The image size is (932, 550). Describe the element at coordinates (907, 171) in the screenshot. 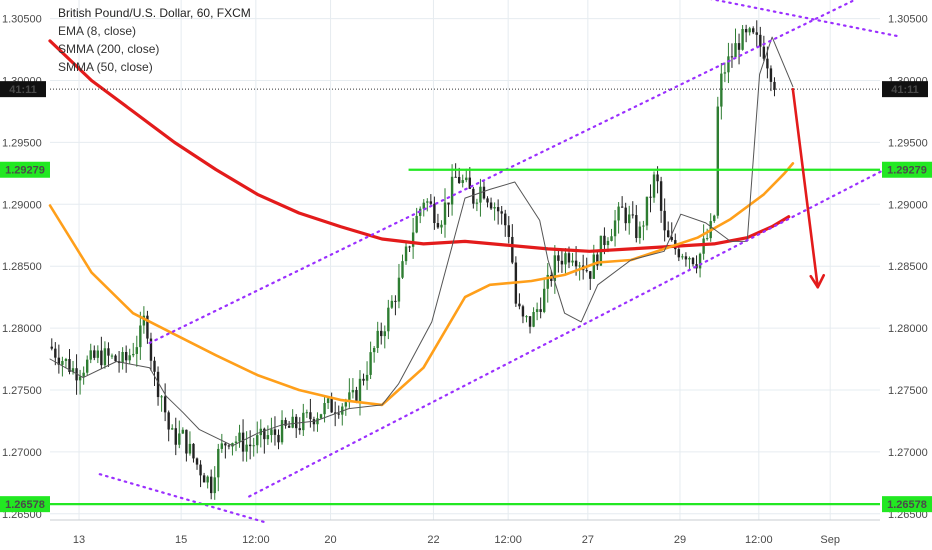

I see `resistance-badge-right-text: 1.29279` at that location.